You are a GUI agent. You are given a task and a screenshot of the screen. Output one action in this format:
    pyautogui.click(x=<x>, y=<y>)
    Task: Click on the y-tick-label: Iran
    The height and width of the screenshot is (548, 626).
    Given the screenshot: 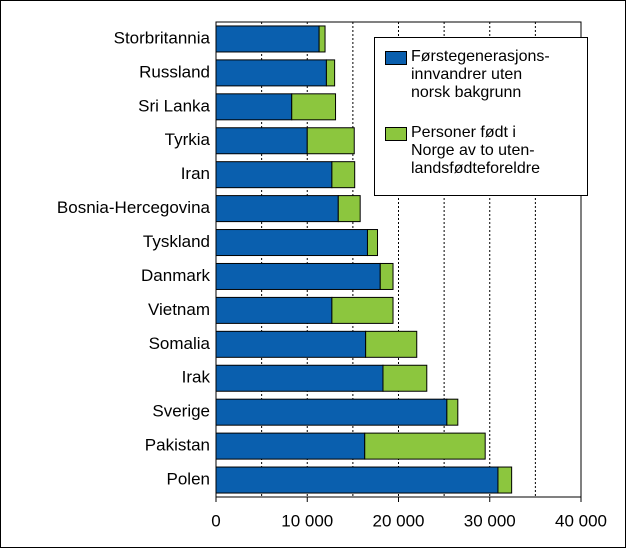 What is the action you would take?
    pyautogui.click(x=195, y=173)
    